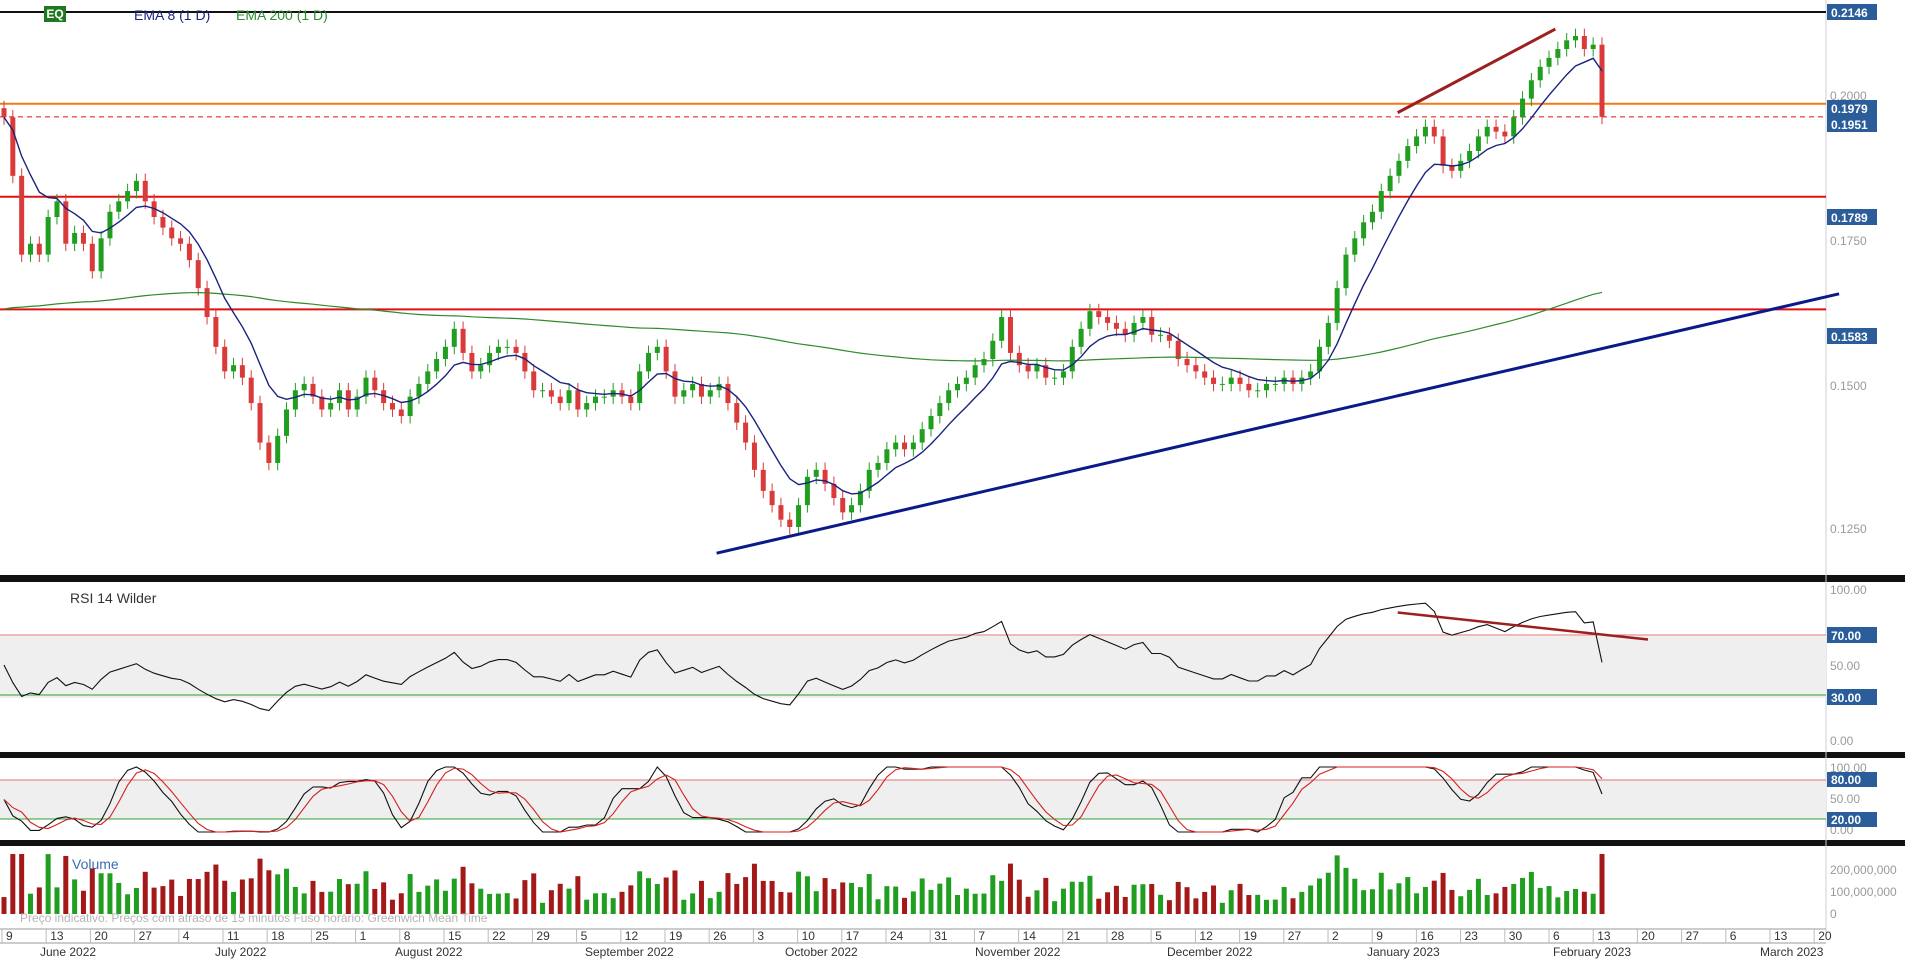 Image resolution: width=1905 pixels, height=960 pixels. What do you see at coordinates (1848, 96) in the screenshot?
I see `price-tick: 0.2000` at bounding box center [1848, 96].